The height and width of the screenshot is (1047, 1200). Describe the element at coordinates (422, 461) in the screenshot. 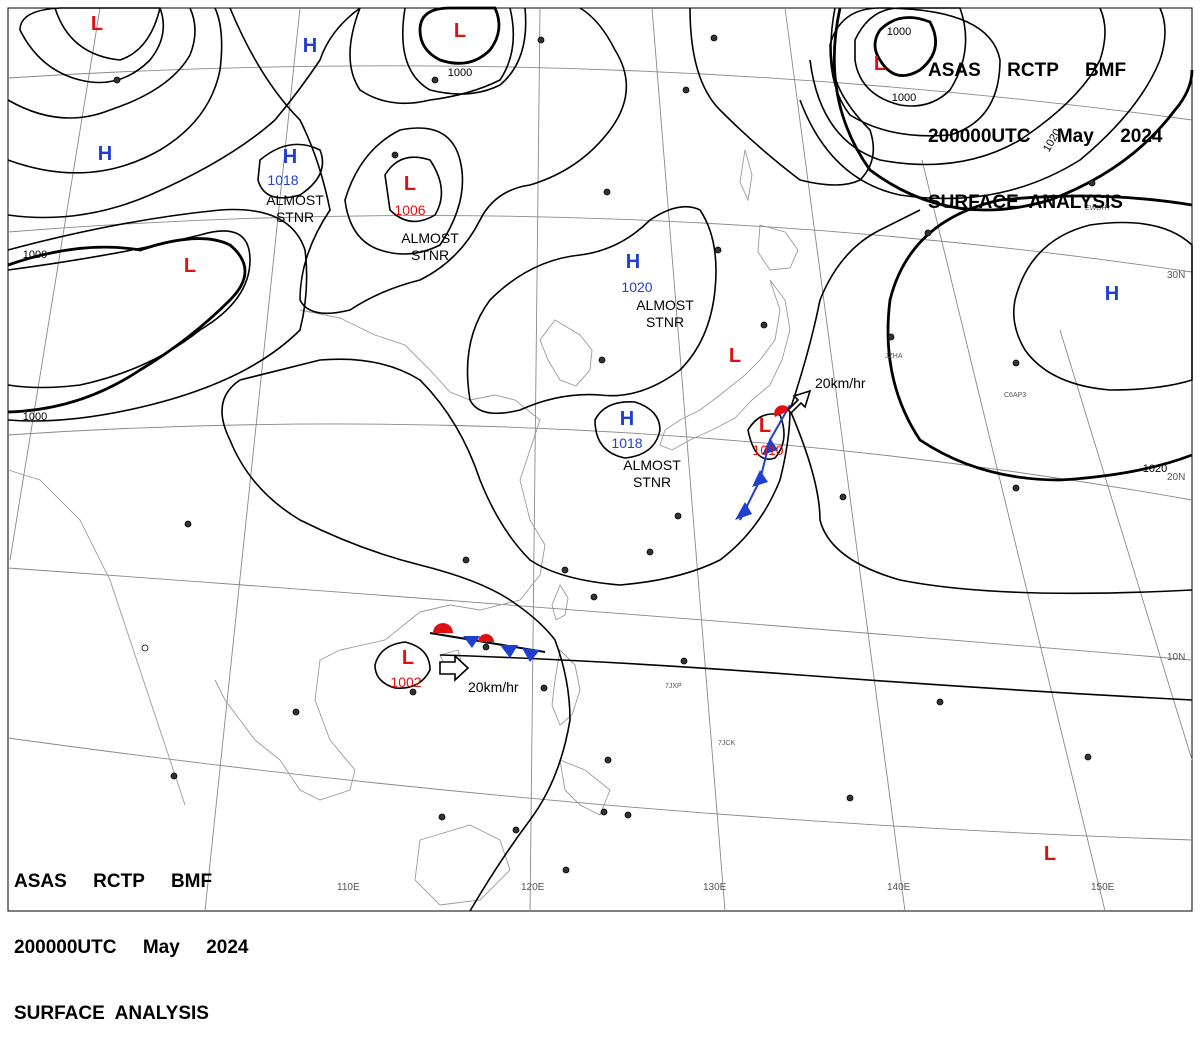

I see `coast-china` at that location.